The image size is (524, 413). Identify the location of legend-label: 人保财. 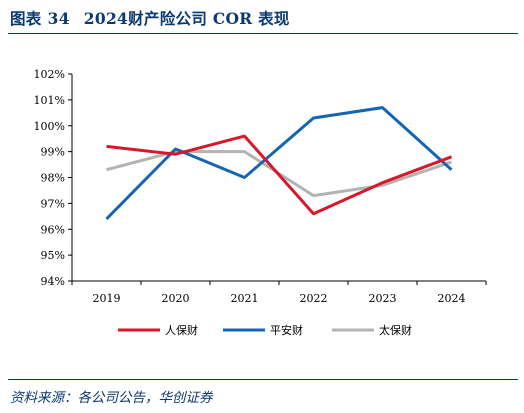
(181, 330).